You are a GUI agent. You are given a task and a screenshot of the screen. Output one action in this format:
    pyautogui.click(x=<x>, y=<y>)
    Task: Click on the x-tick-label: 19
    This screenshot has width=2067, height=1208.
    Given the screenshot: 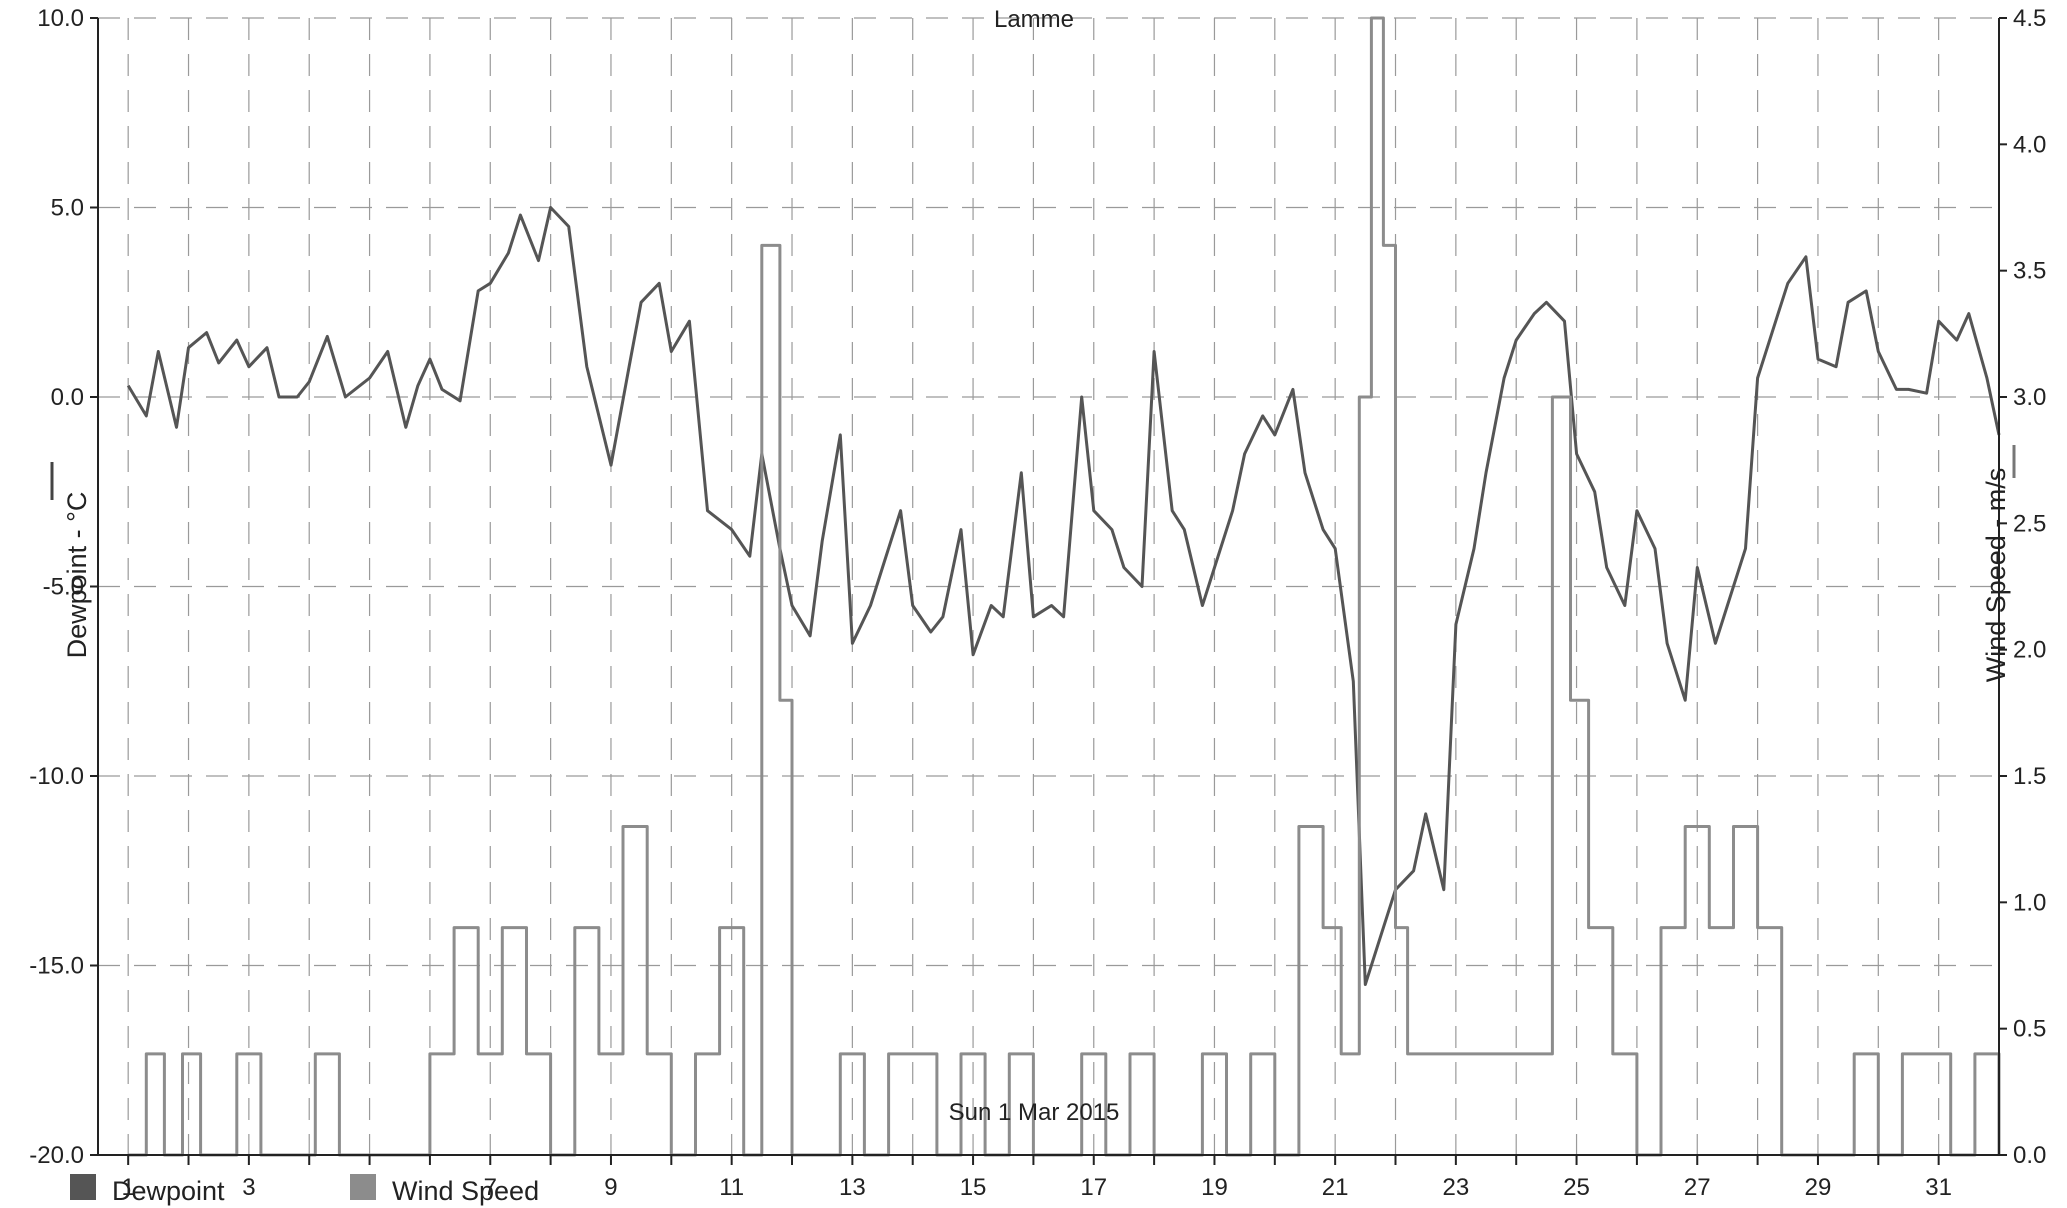 What is the action you would take?
    pyautogui.click(x=1214, y=1187)
    